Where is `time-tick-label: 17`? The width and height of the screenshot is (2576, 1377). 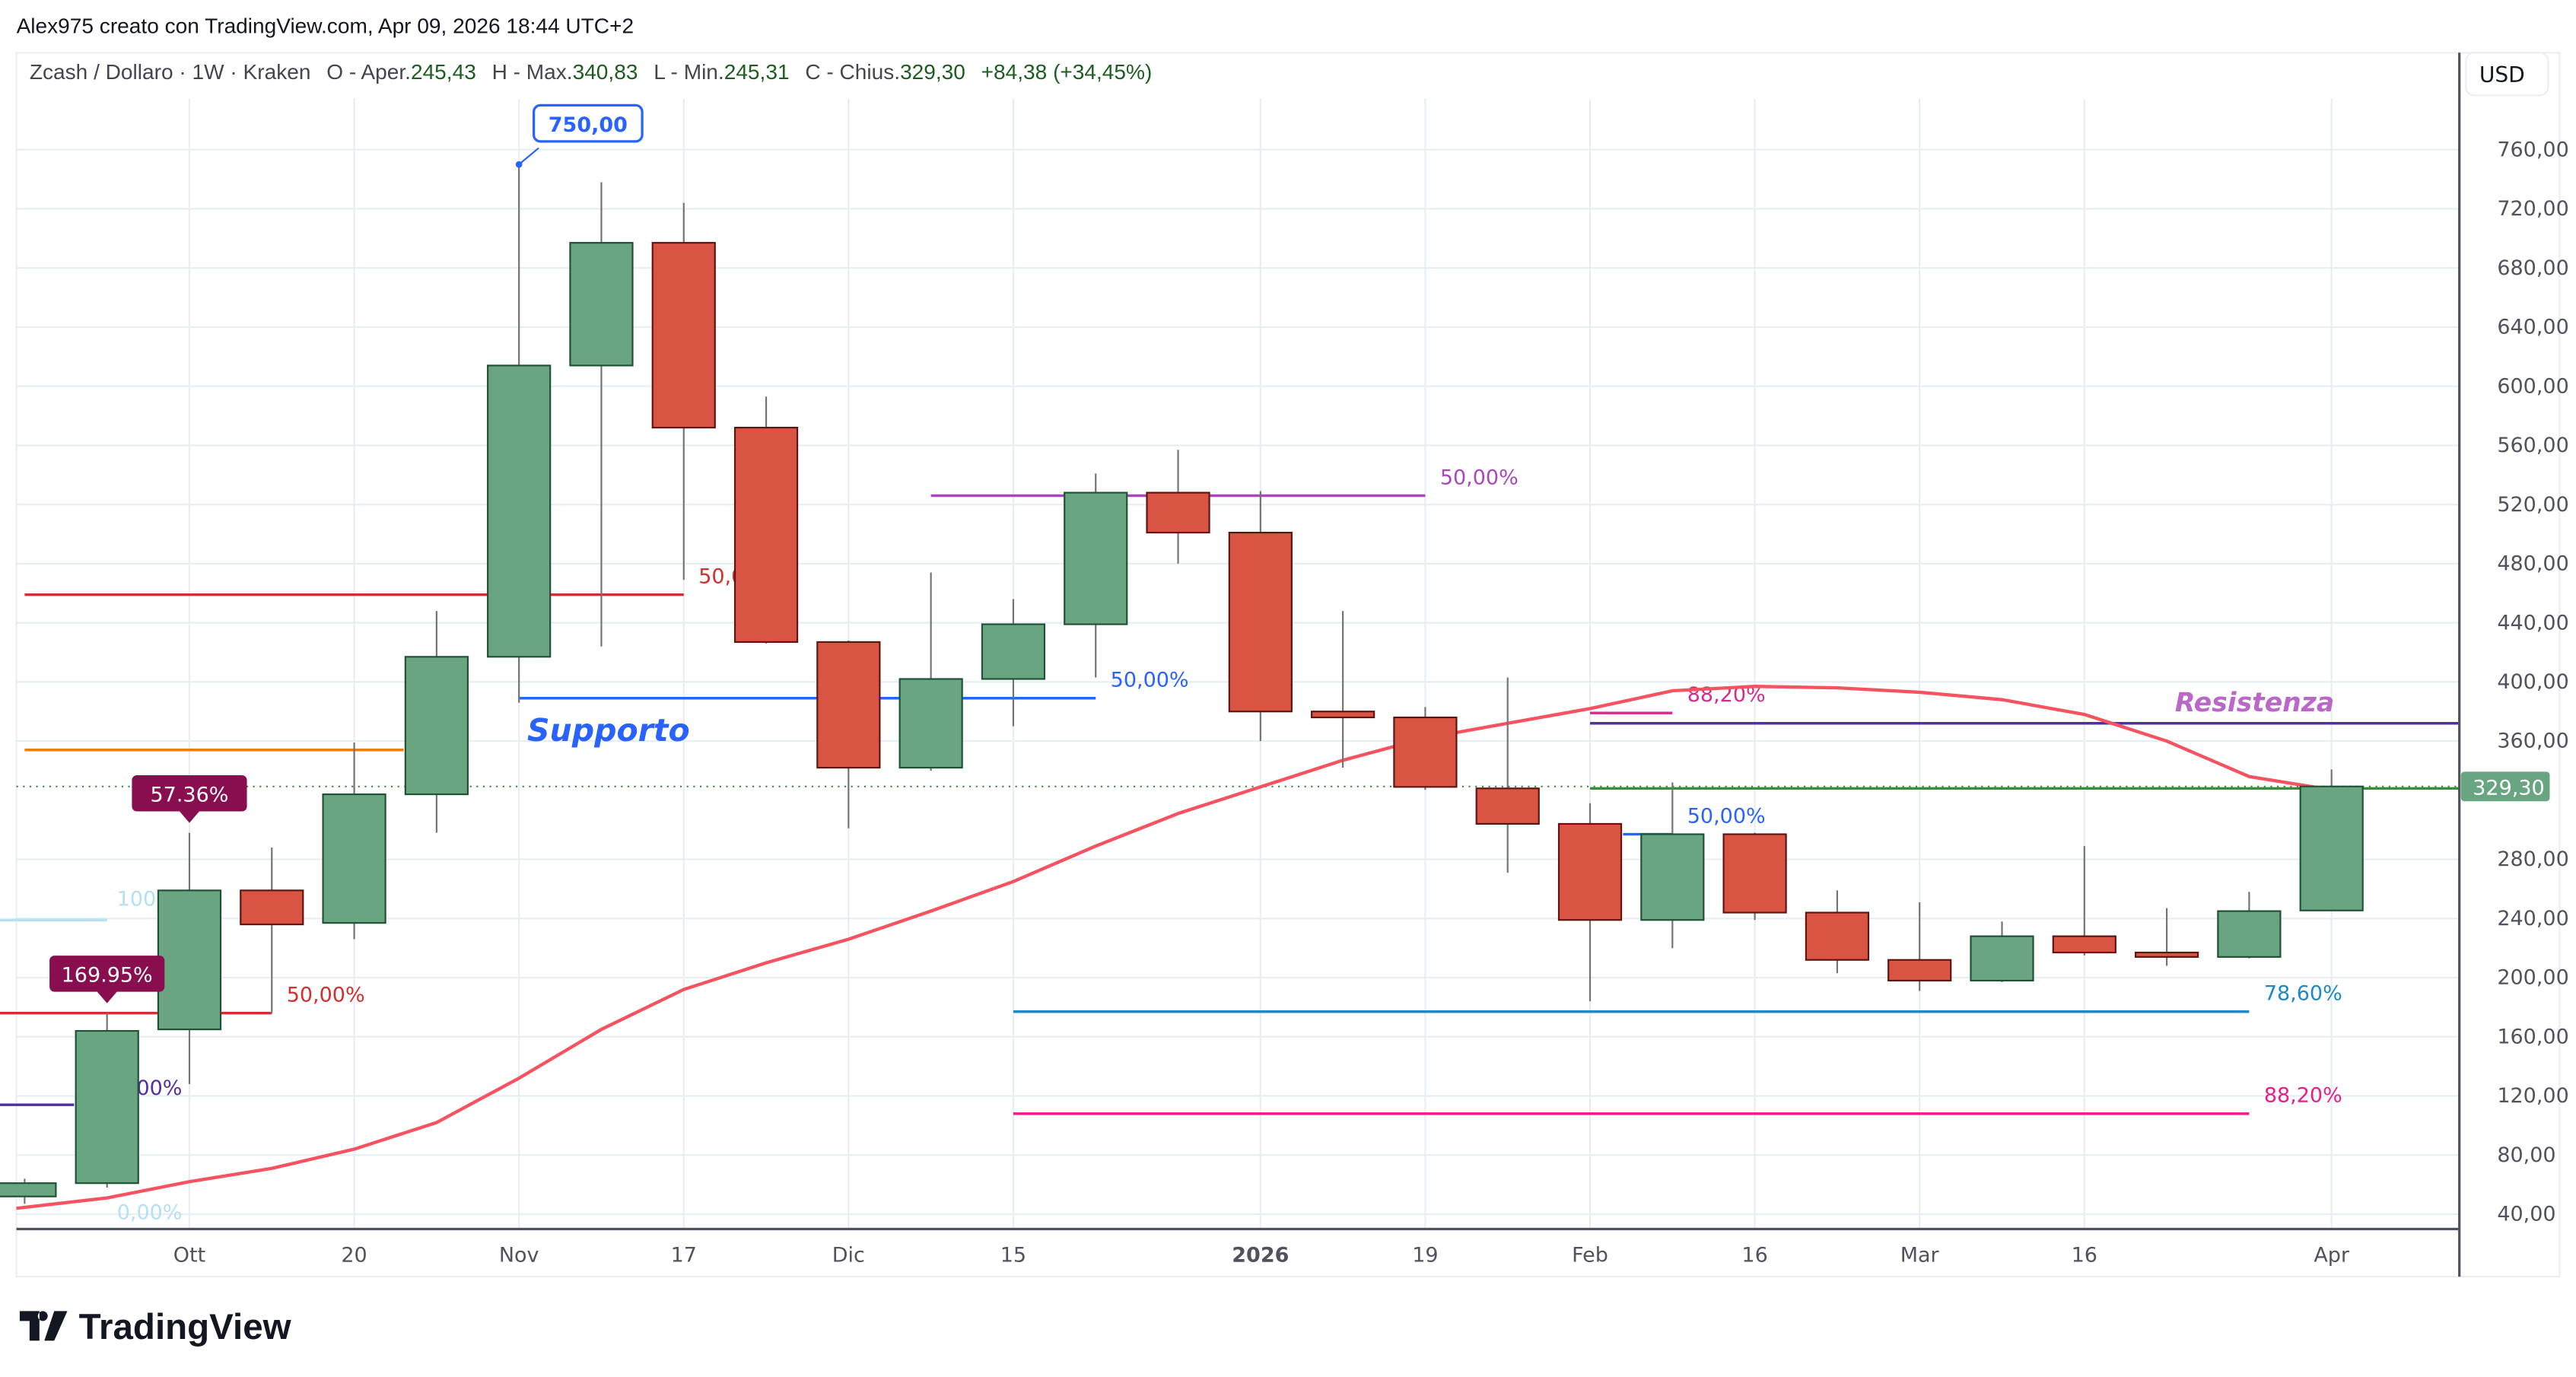
time-tick-label: 17 is located at coordinates (684, 1255).